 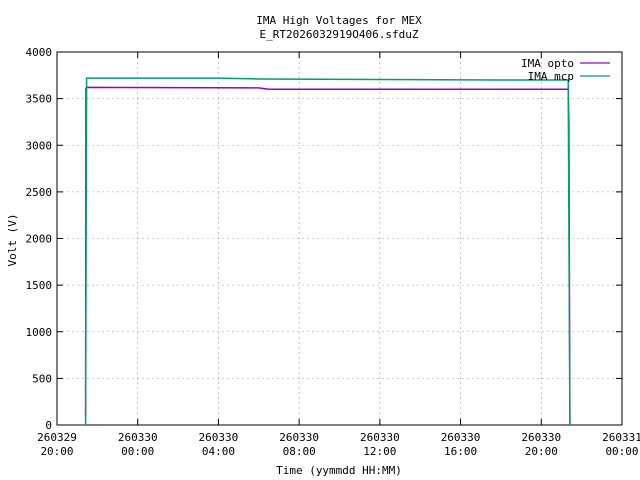 What do you see at coordinates (57, 437) in the screenshot?
I see `x-tick-label-date: 260329` at bounding box center [57, 437].